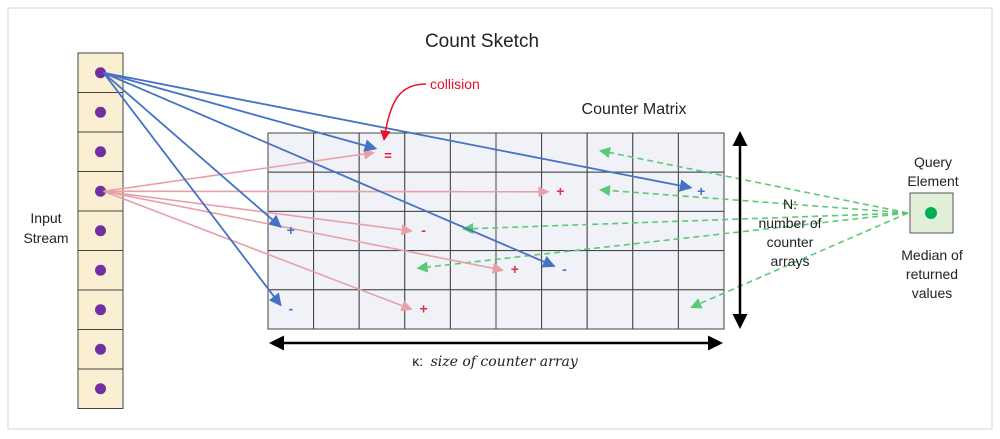  What do you see at coordinates (45, 218) in the screenshot?
I see `input-stream-label-line1: Input` at bounding box center [45, 218].